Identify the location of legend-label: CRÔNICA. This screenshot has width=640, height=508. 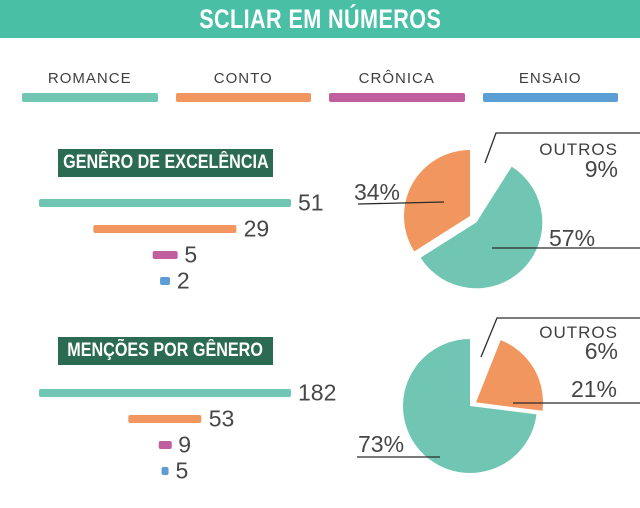
(396, 78).